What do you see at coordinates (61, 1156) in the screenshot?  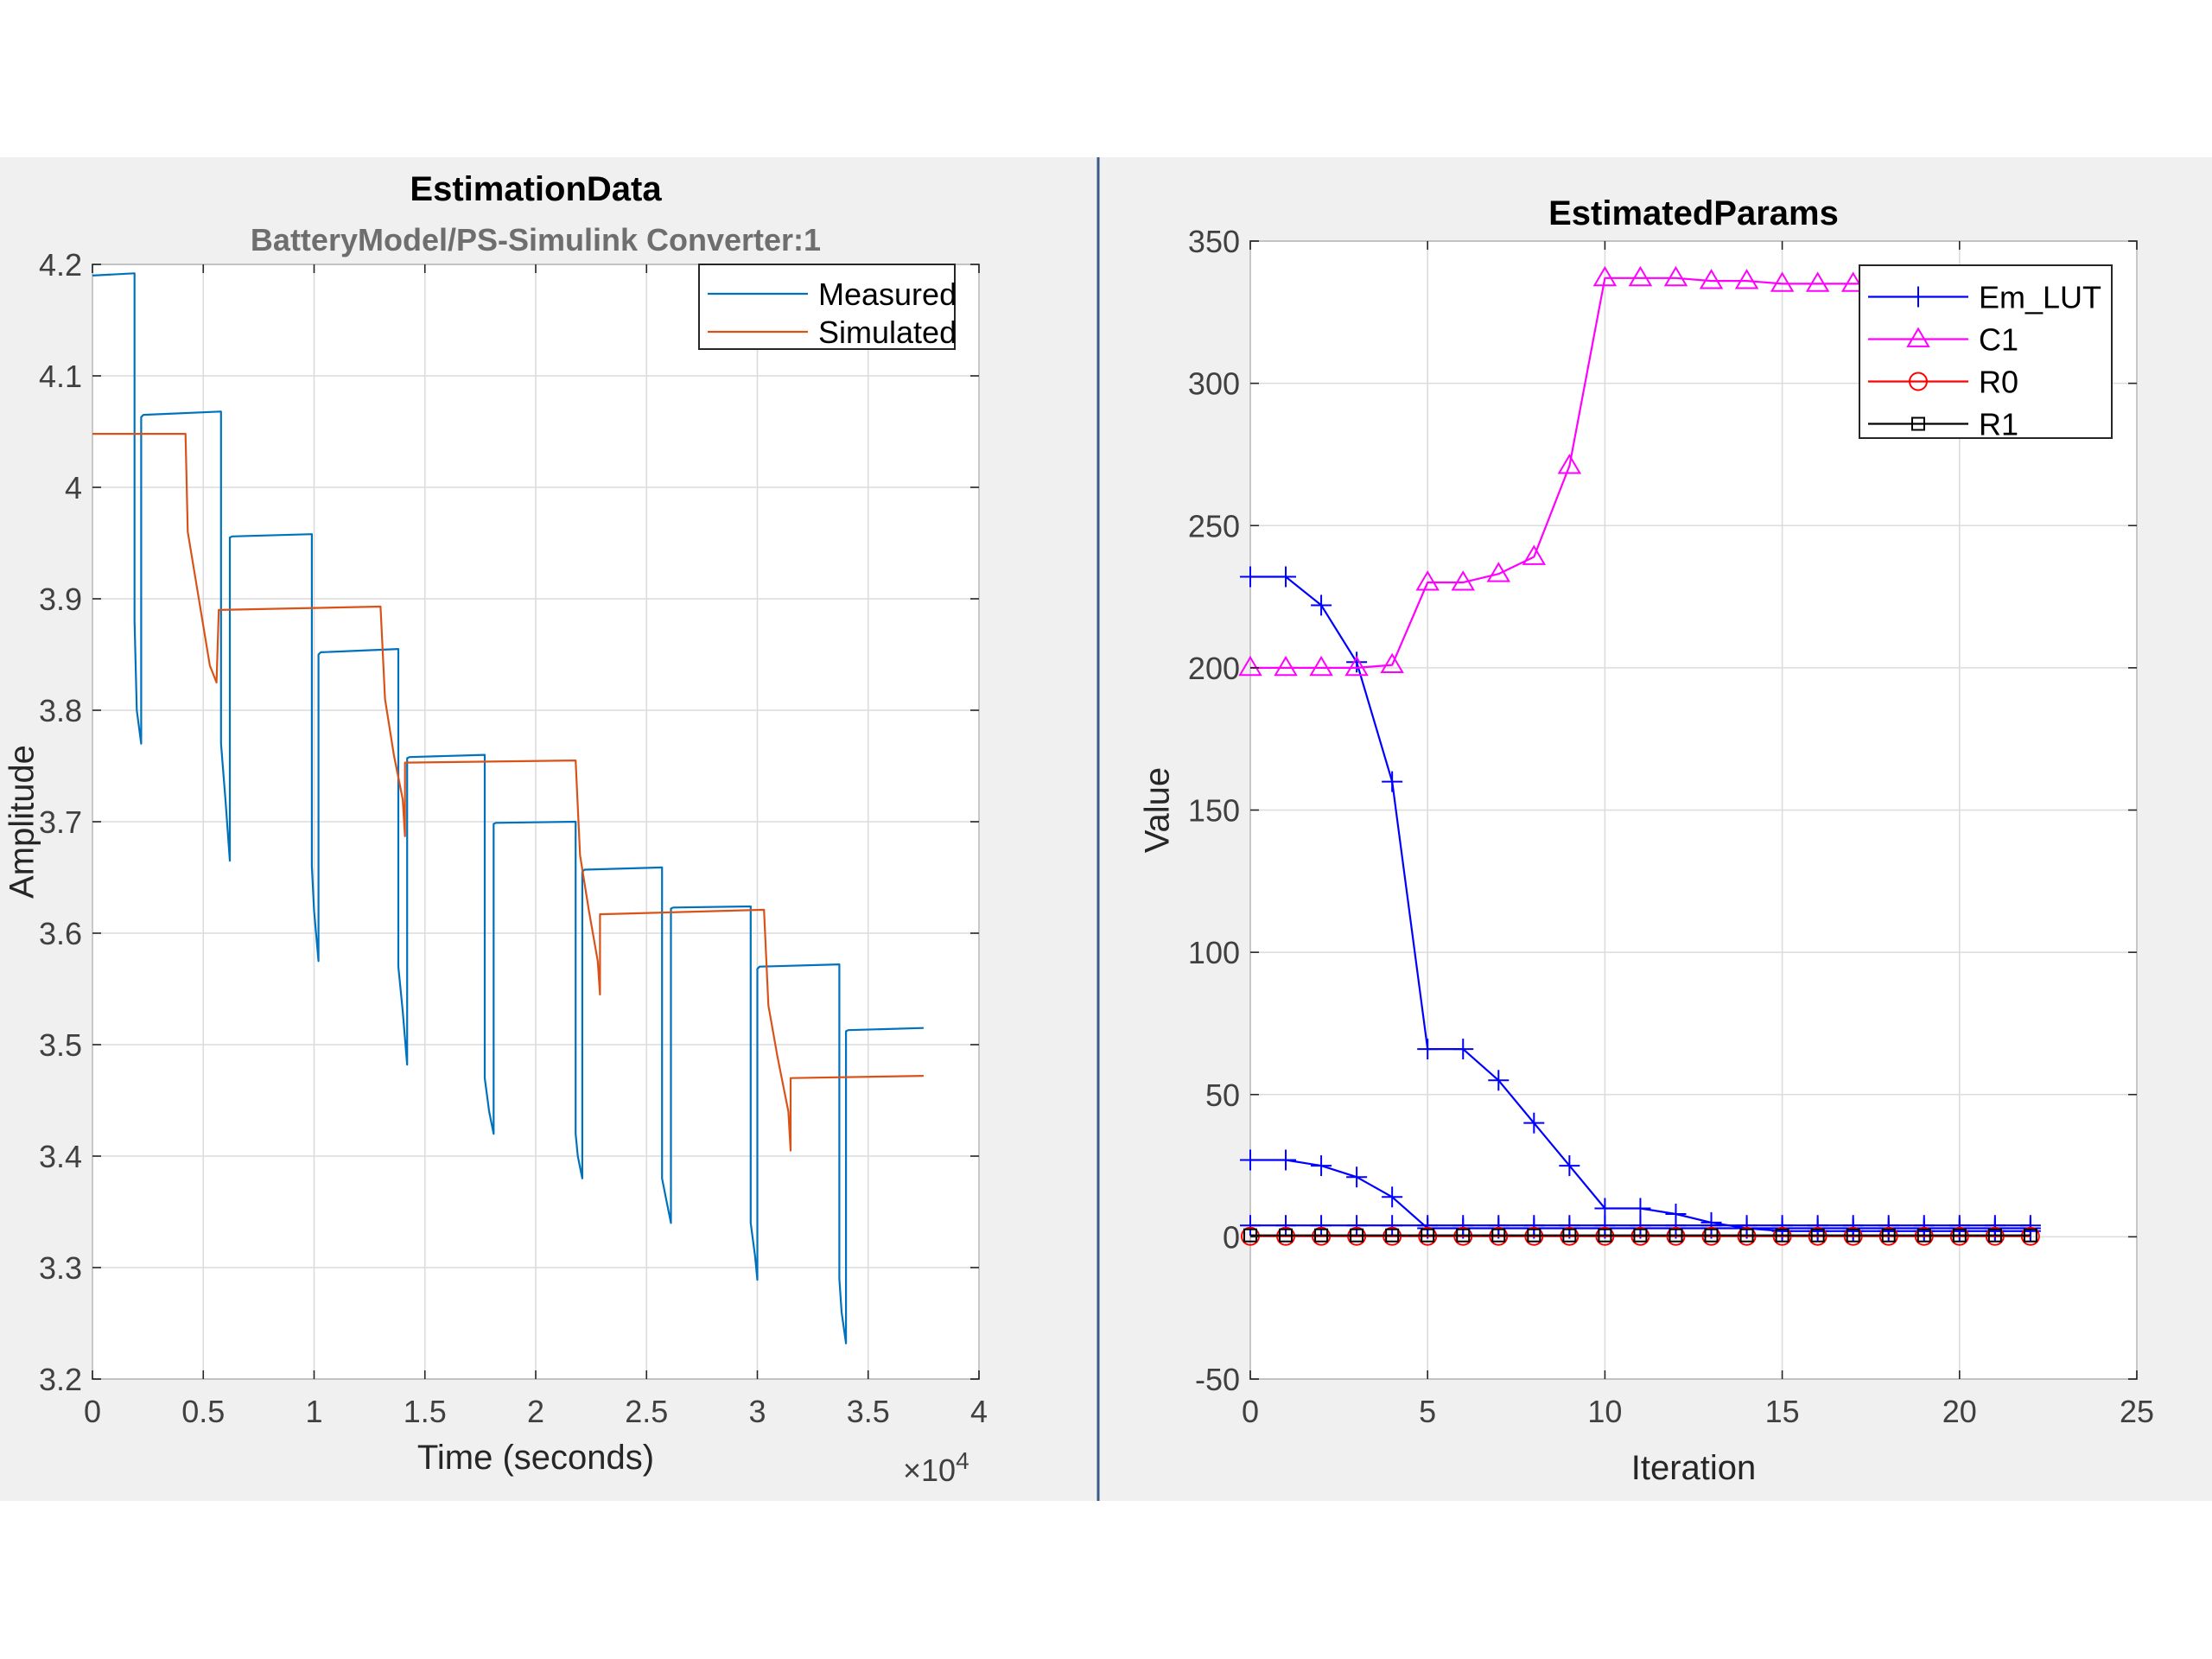 I see `y-tick-label: 3.4` at bounding box center [61, 1156].